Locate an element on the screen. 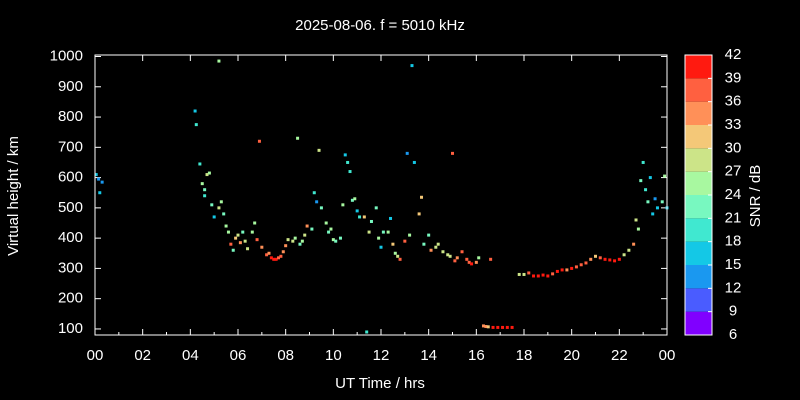 Image resolution: width=800 pixels, height=400 pixels. colorbar-tick-label: 39 is located at coordinates (733, 77).